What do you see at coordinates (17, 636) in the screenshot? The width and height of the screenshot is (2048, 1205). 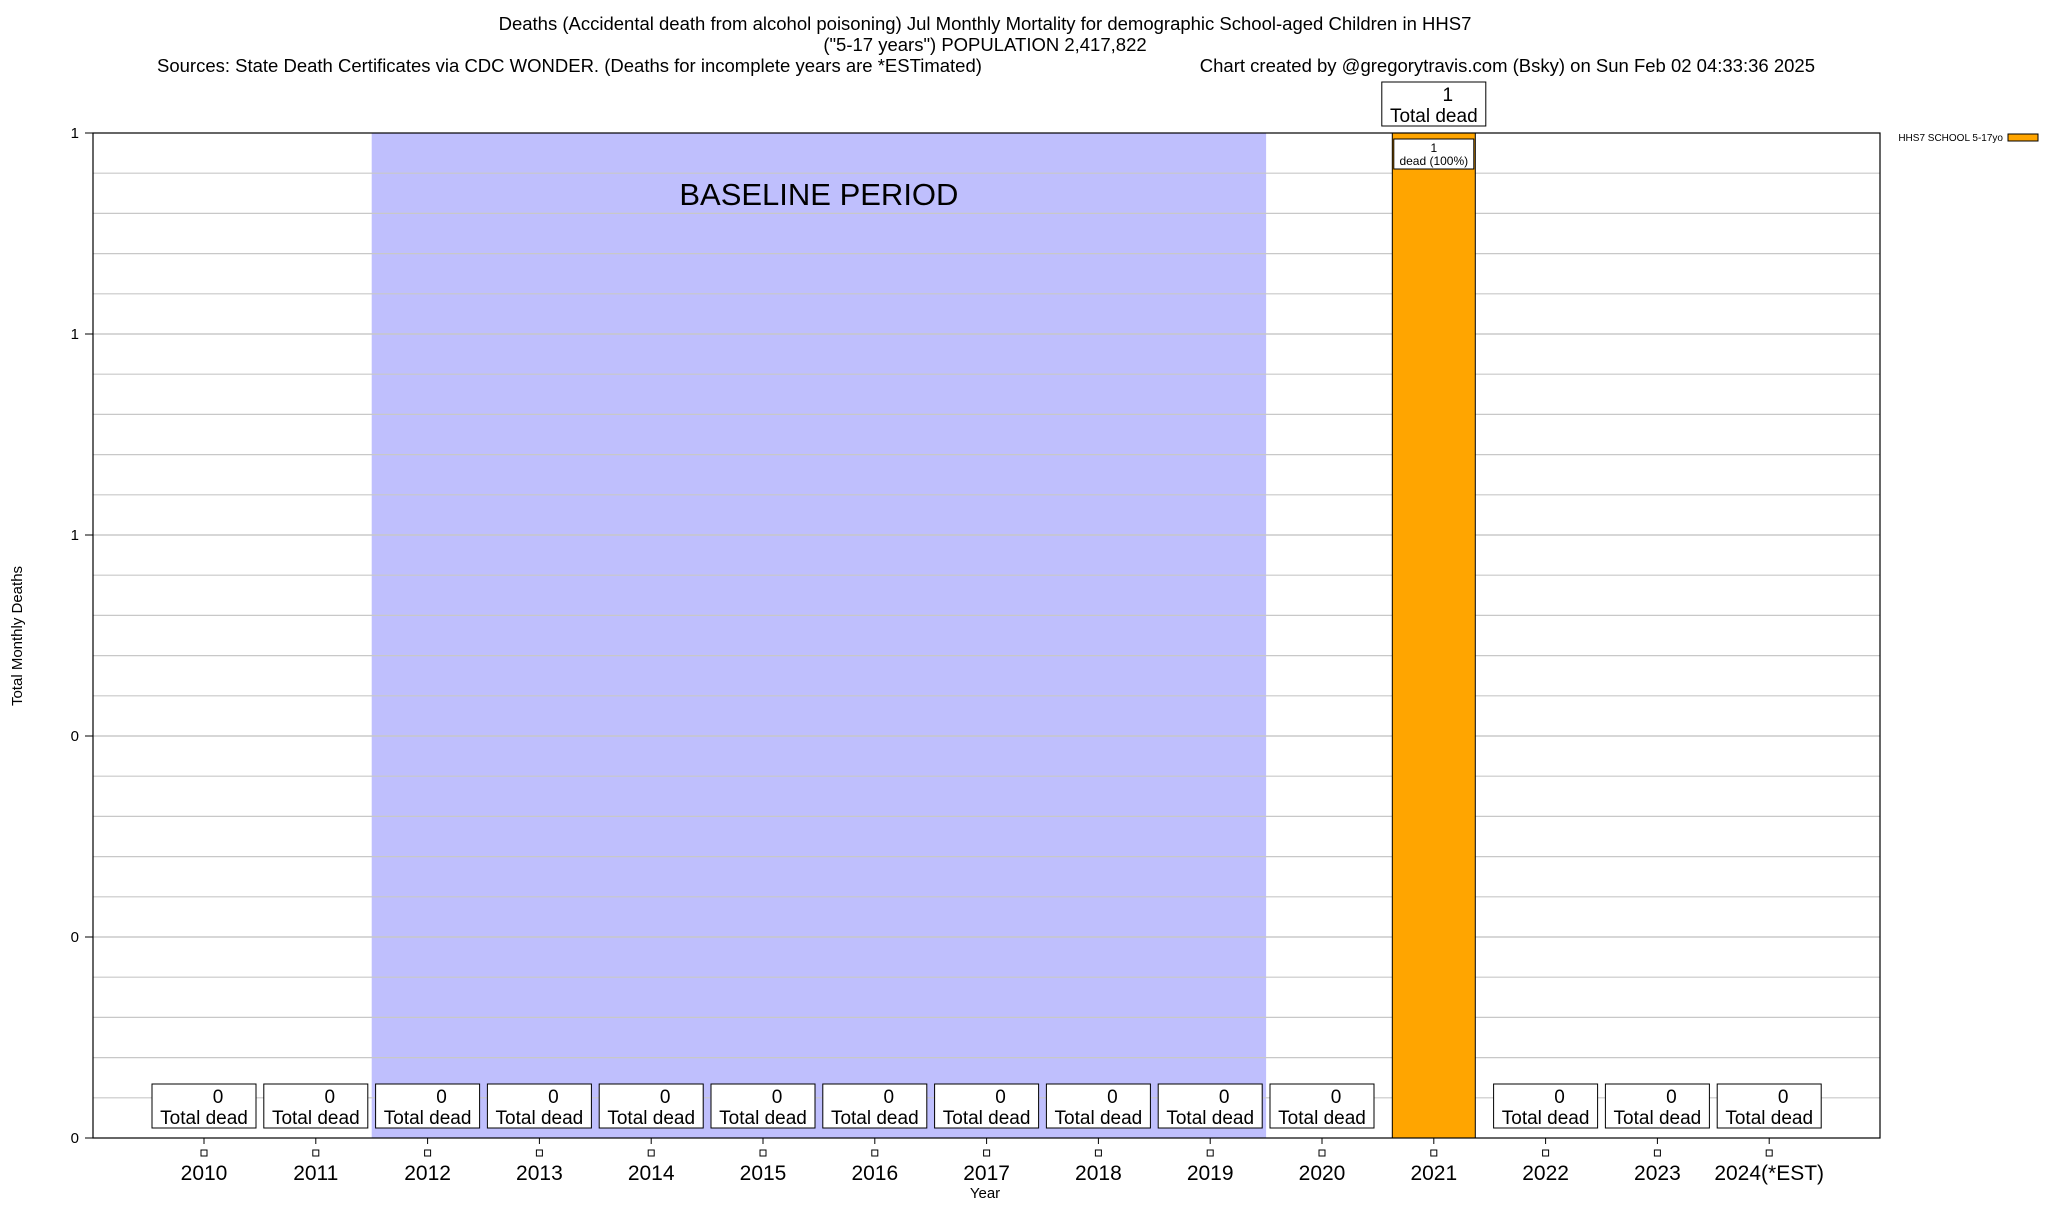 I see `y-axis-label: Total Monthly Deaths` at bounding box center [17, 636].